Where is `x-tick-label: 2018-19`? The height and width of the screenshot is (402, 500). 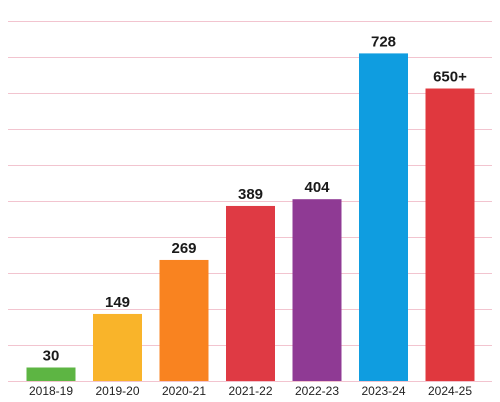 x-tick-label: 2018-19 is located at coordinates (51, 391).